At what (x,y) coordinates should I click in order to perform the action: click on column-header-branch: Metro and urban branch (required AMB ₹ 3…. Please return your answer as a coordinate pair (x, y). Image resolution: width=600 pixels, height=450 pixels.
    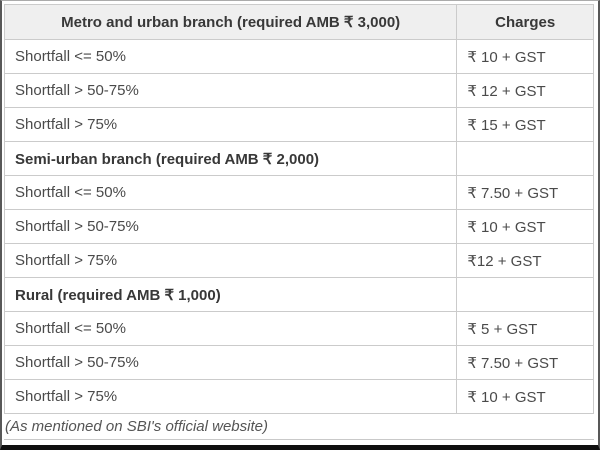
    Looking at the image, I should click on (230, 22).